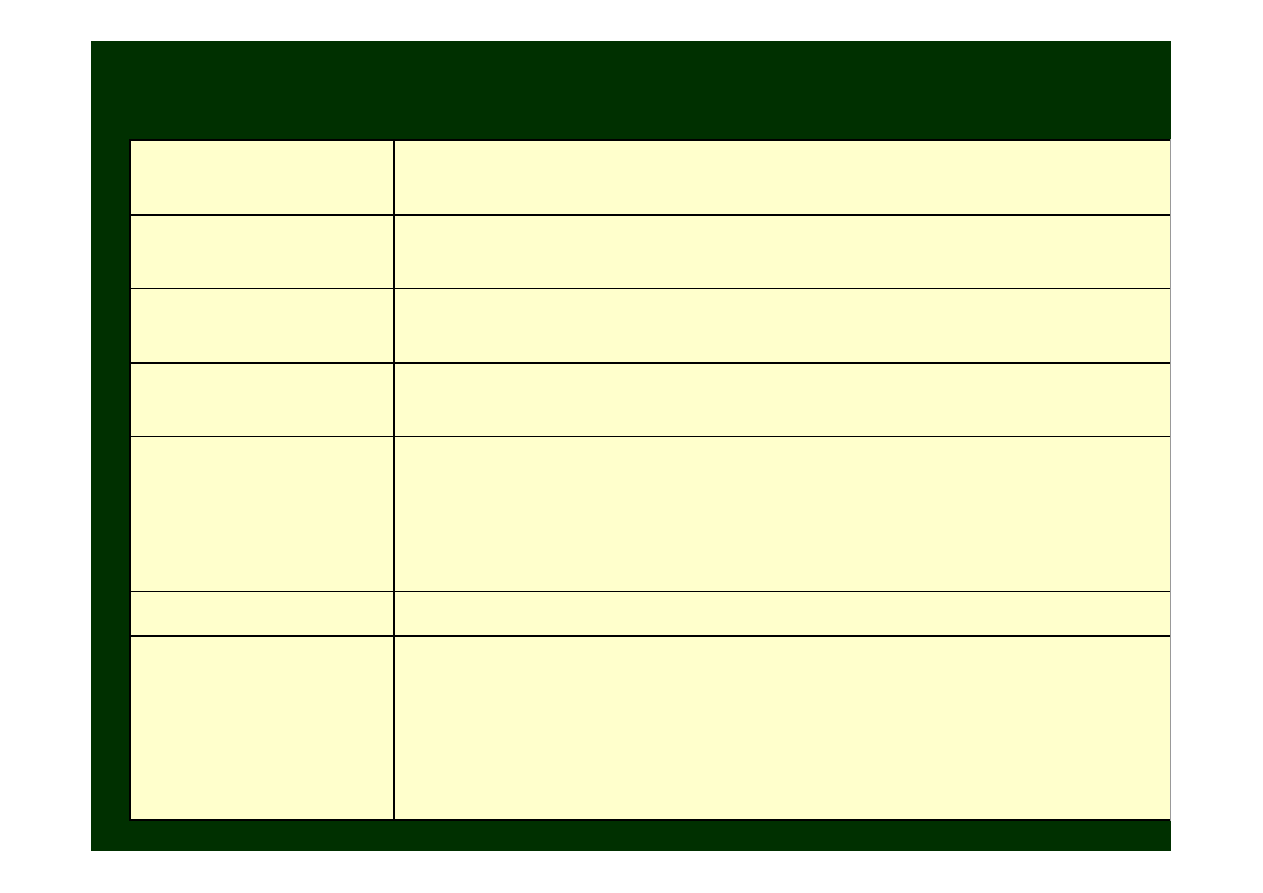 The height and width of the screenshot is (893, 1263). I want to click on slide-title, so click(139, 67).